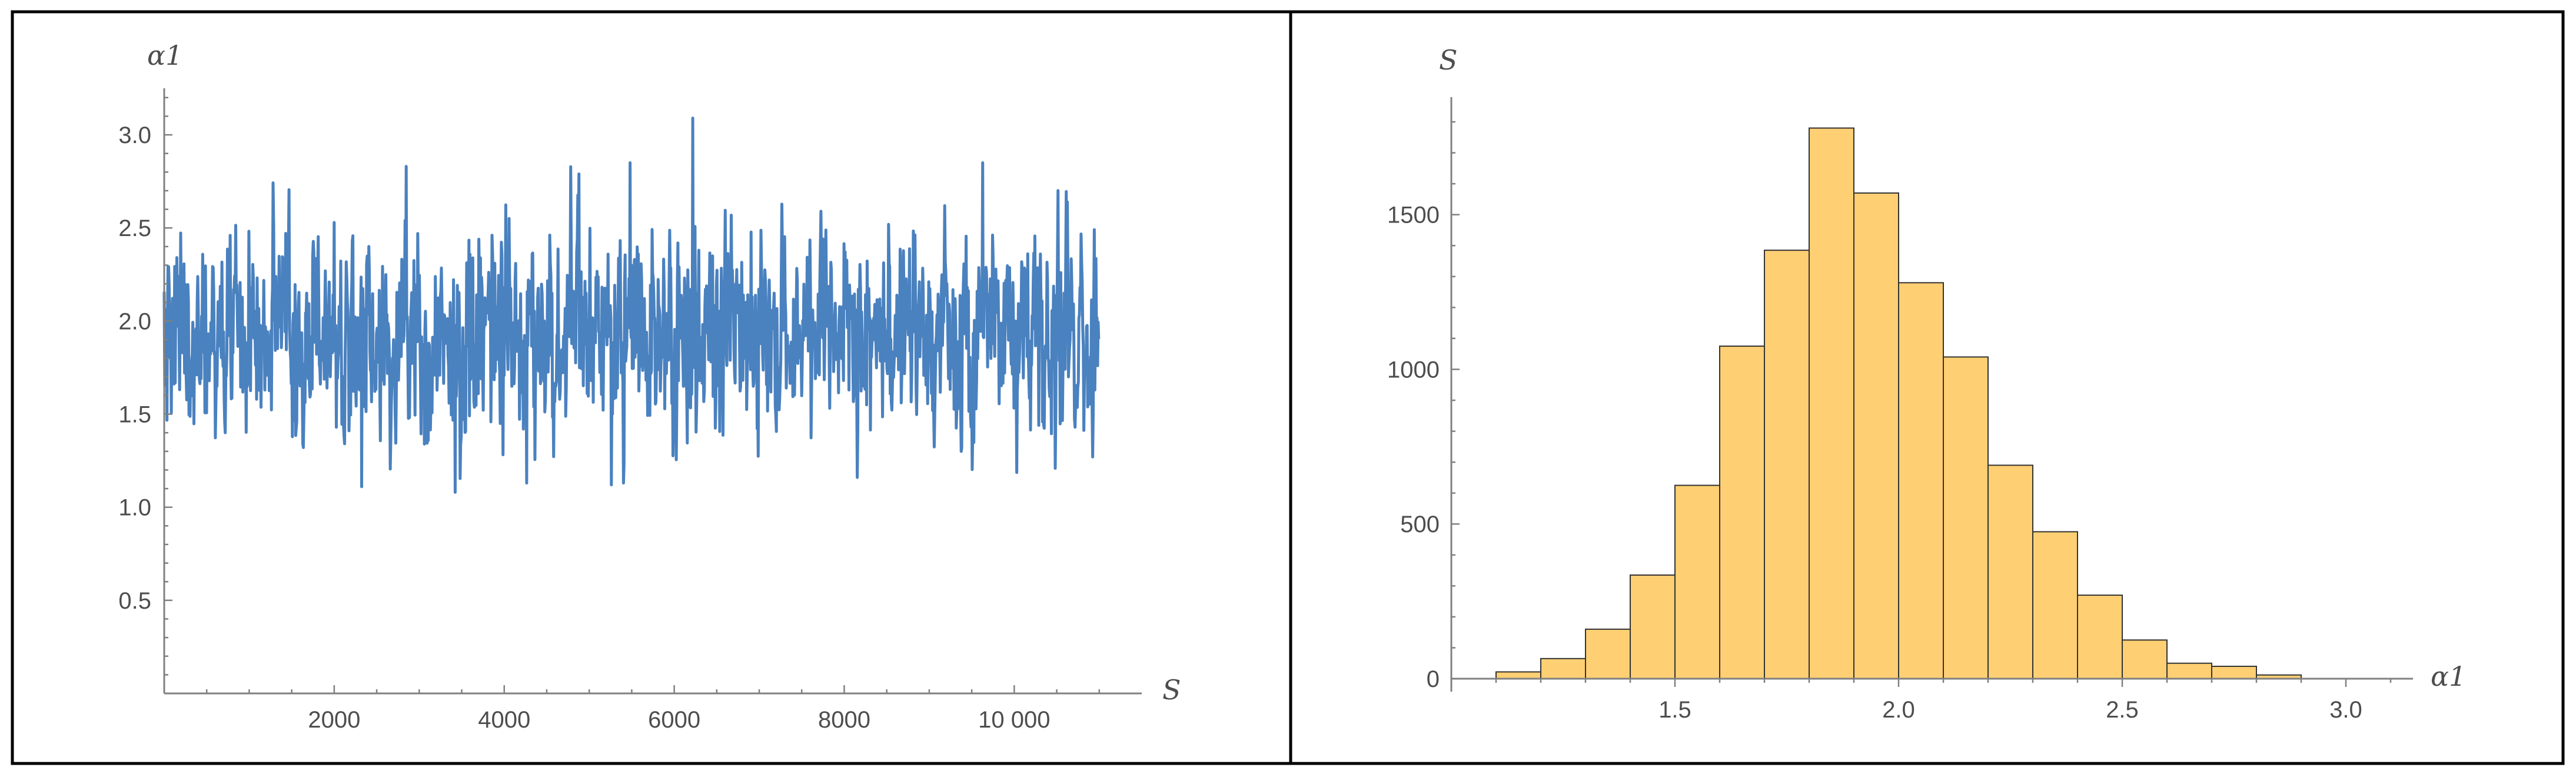 The width and height of the screenshot is (2576, 777). What do you see at coordinates (1171, 690) in the screenshot?
I see `trace-x-axis-label: S` at bounding box center [1171, 690].